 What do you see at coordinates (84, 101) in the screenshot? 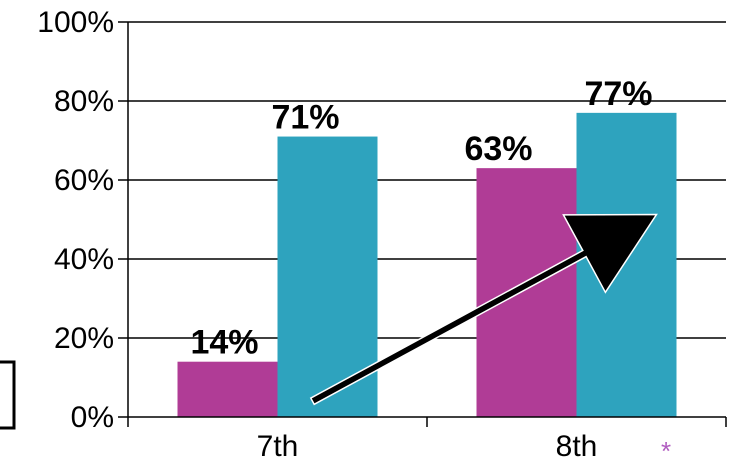
I see `y-tick-label-4: 80%` at bounding box center [84, 101].